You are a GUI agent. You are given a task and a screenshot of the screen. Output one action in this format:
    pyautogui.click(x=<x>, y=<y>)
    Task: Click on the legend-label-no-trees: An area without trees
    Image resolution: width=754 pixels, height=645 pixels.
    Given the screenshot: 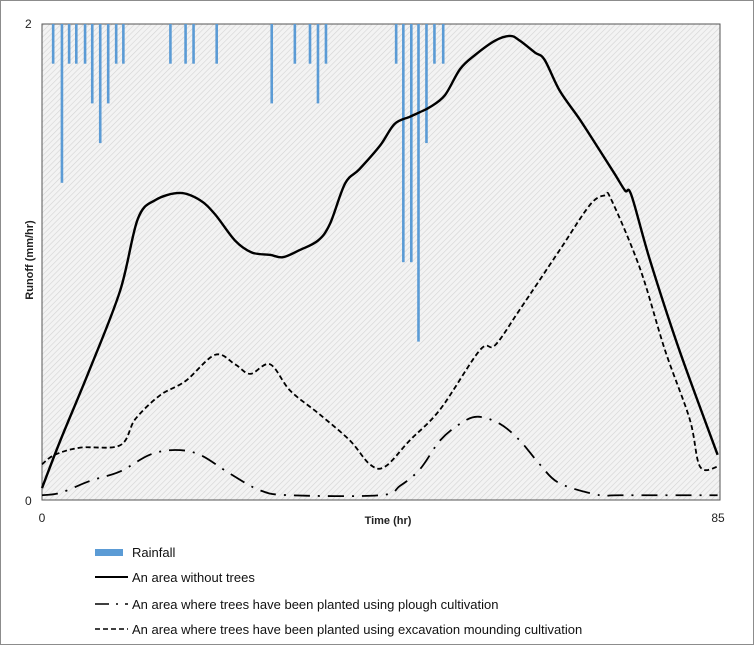 What is the action you would take?
    pyautogui.click(x=193, y=577)
    